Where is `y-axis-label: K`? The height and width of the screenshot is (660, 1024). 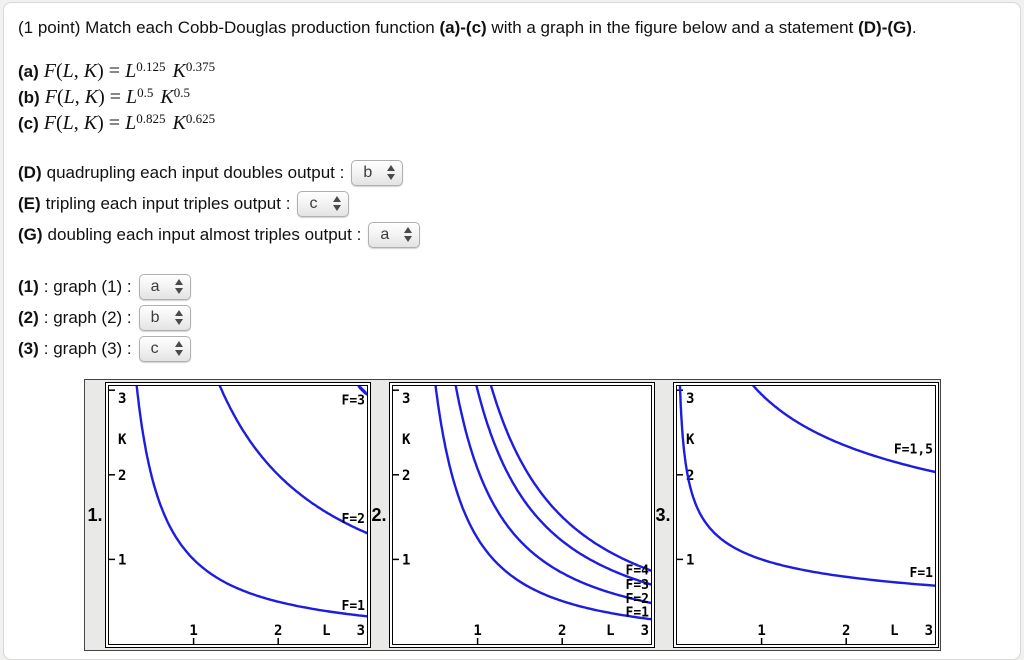
y-axis-label: K is located at coordinates (122, 440).